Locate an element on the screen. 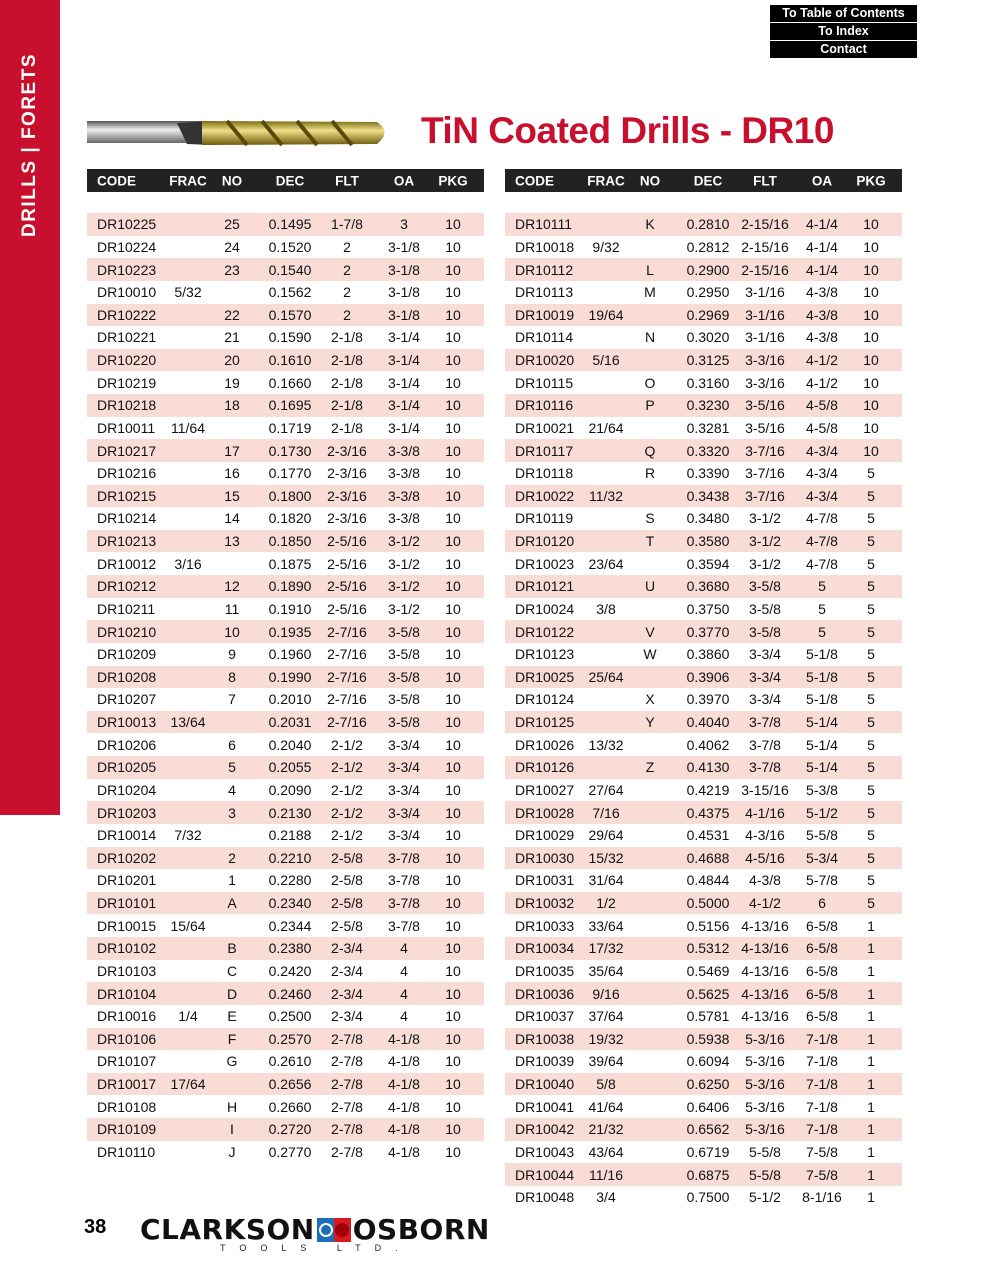 The height and width of the screenshot is (1280, 989). cell-code: DR10202 is located at coordinates (127, 857).